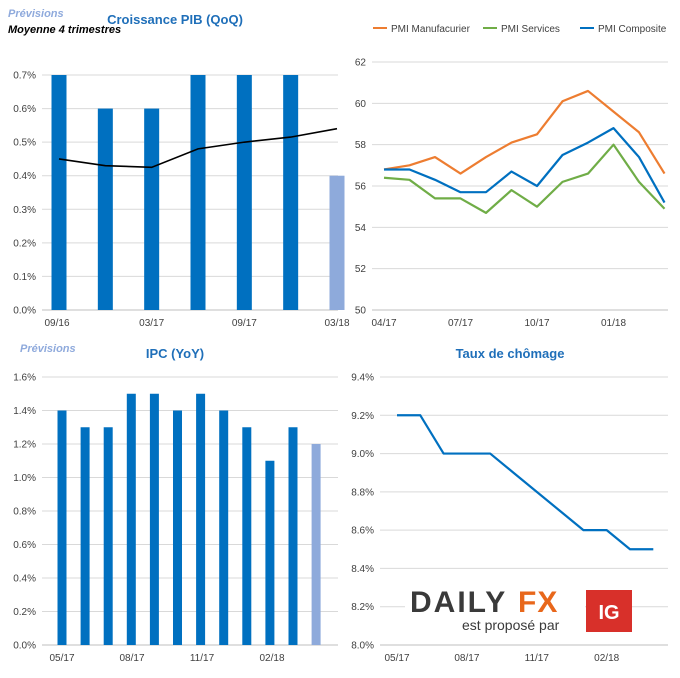 The width and height of the screenshot is (680, 678). I want to click on unemployment-chart-title: Taux de chômage, so click(510, 353).